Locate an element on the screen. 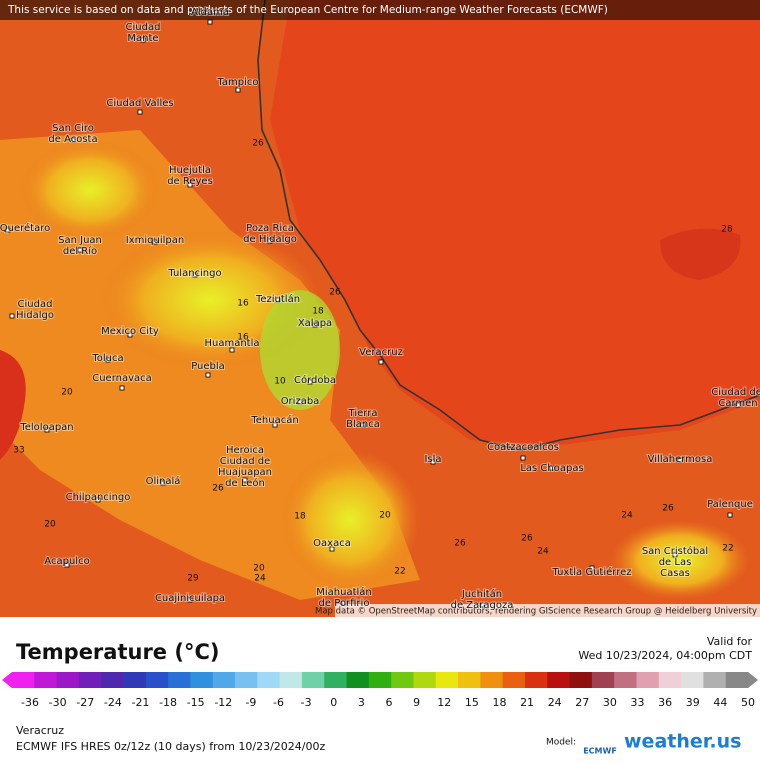 The width and height of the screenshot is (760, 764). legend-tick: 39 is located at coordinates (693, 702).